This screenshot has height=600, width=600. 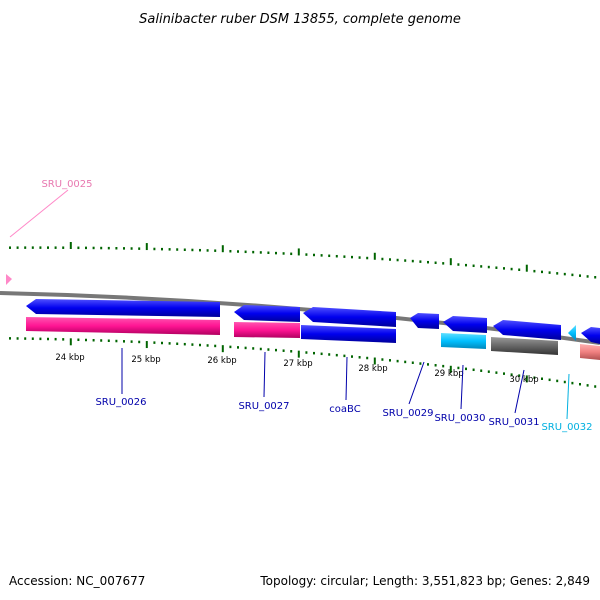 What do you see at coordinates (590, 352) in the screenshot?
I see `gene-next-reverse-block` at bounding box center [590, 352].